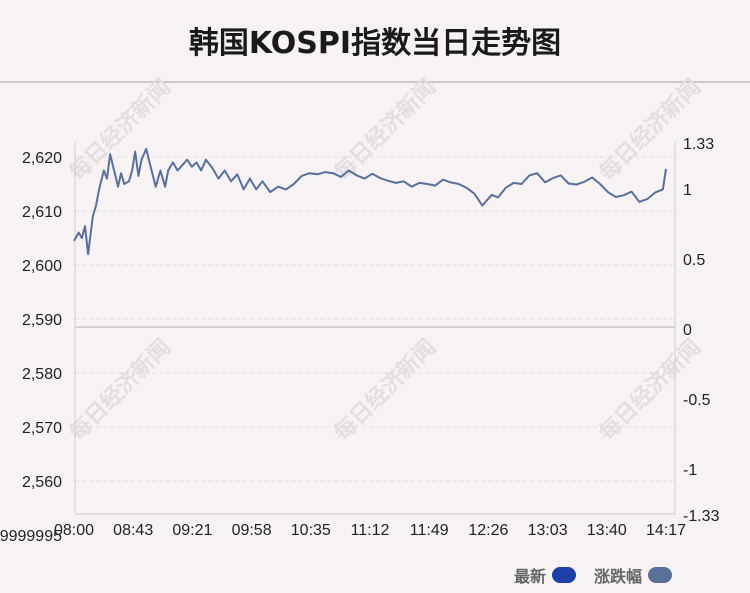 The height and width of the screenshot is (593, 750). What do you see at coordinates (31, 536) in the screenshot?
I see `left-tick-label: 2549.9999999999995` at bounding box center [31, 536].